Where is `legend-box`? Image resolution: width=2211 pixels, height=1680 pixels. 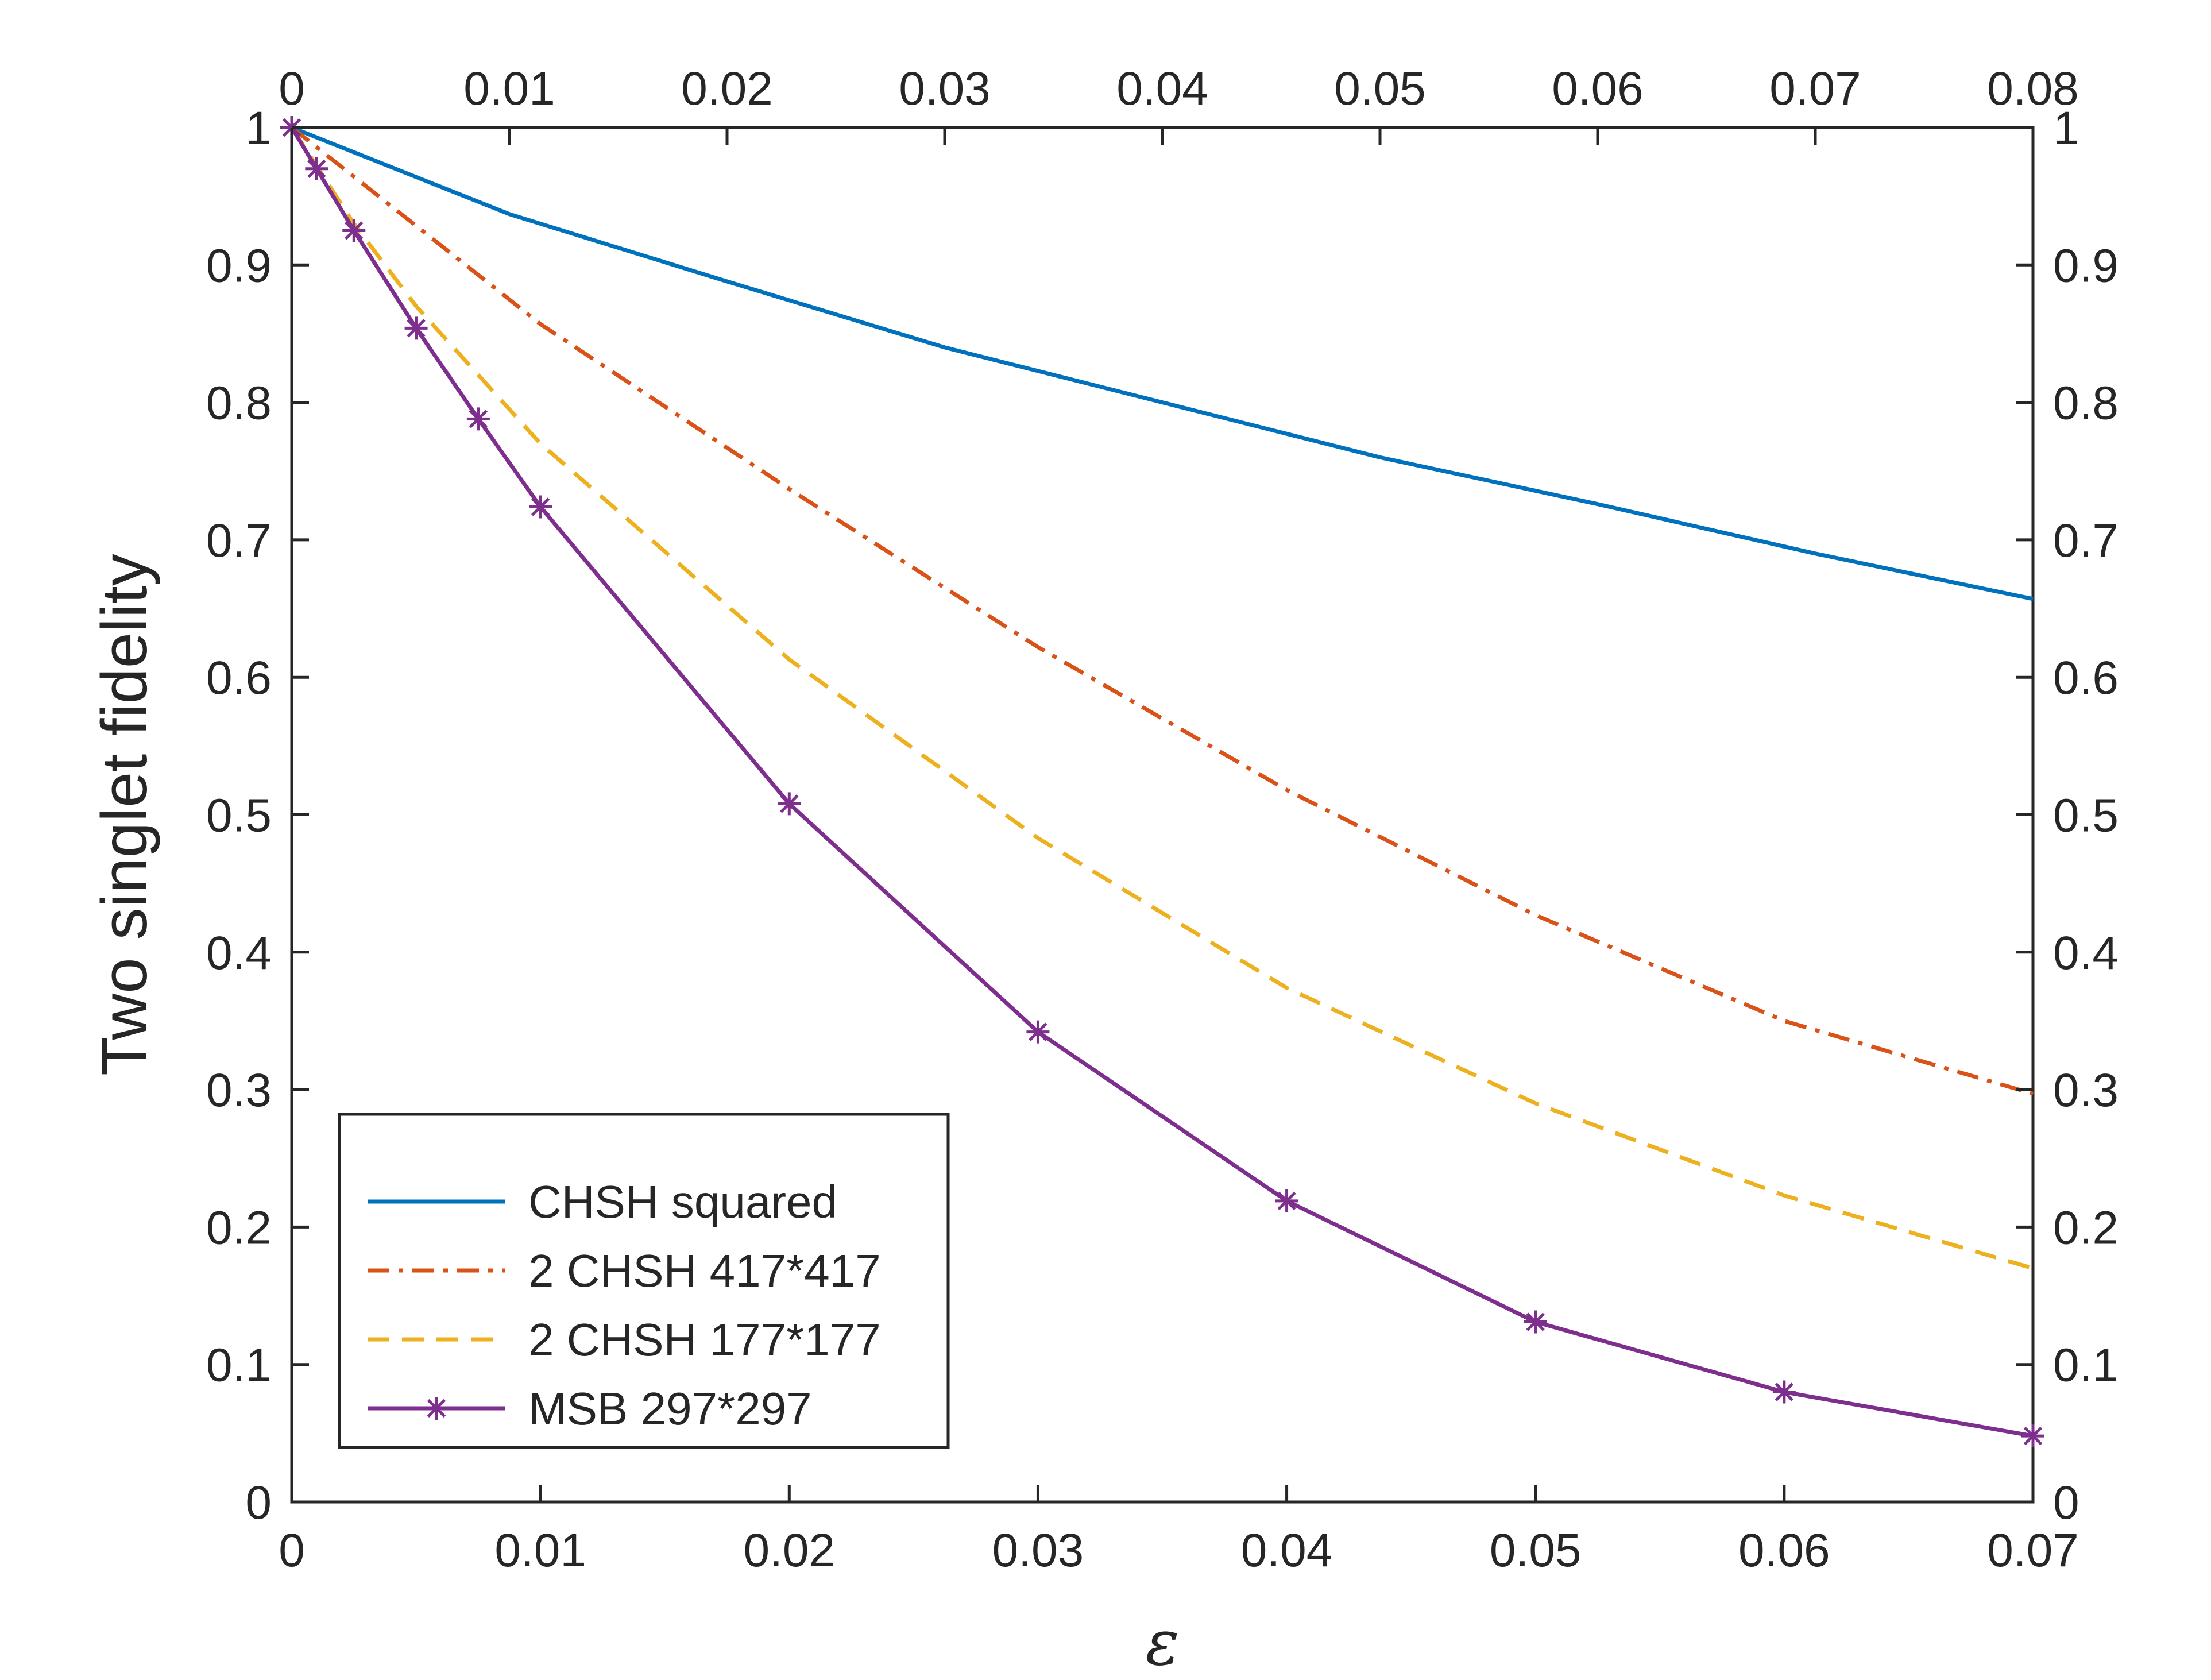
legend-box is located at coordinates (644, 1281).